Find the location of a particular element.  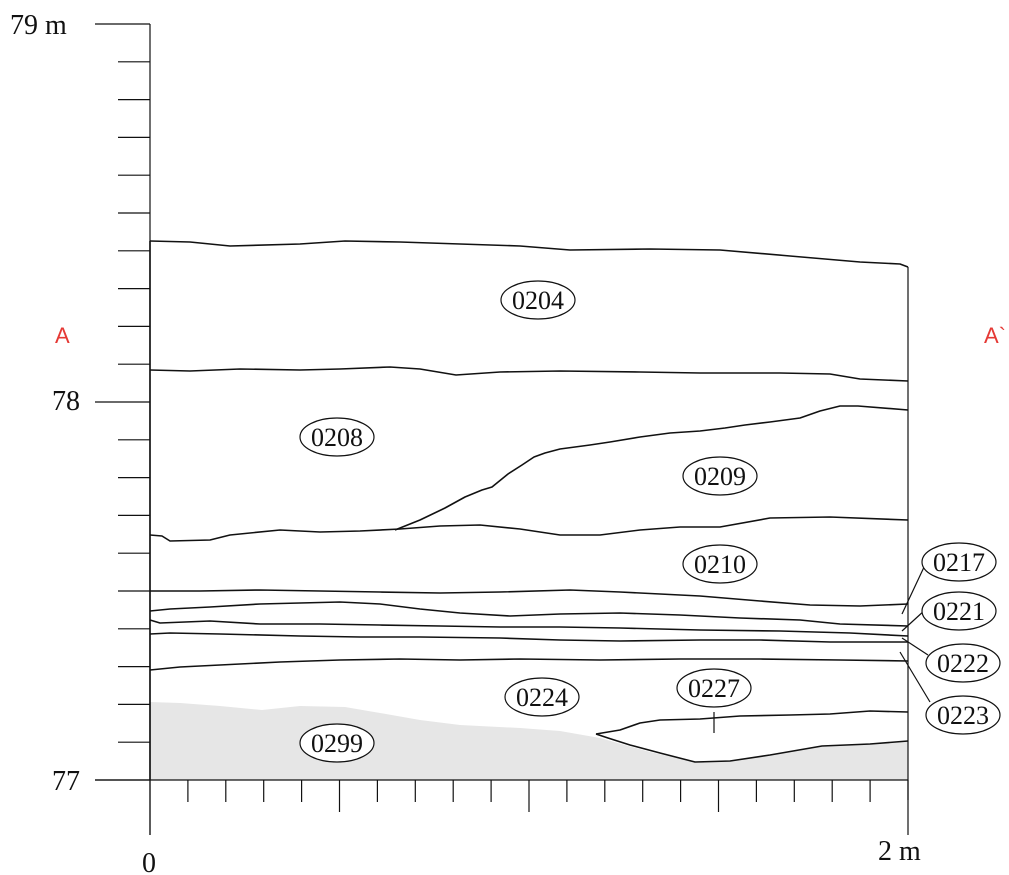

section-marker-a-prime: A` is located at coordinates (995, 335).